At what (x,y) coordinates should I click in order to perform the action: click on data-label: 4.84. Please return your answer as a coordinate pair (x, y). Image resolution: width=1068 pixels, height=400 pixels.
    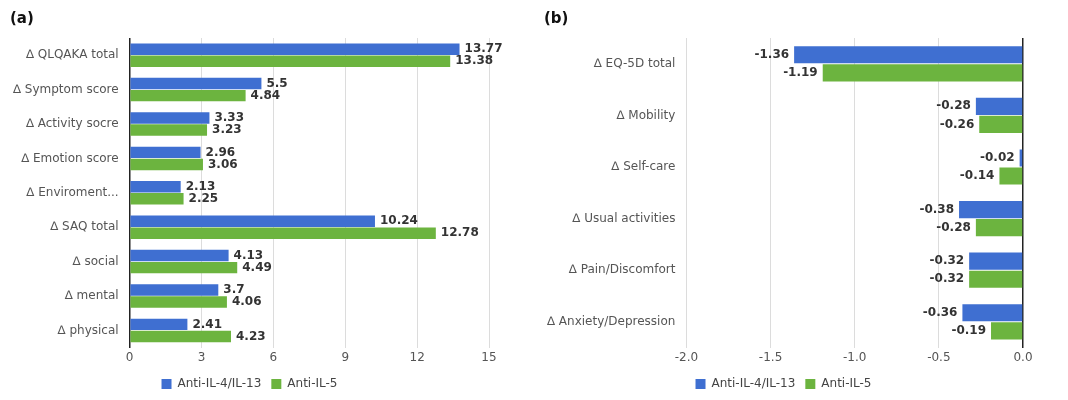
    Looking at the image, I should click on (265, 94).